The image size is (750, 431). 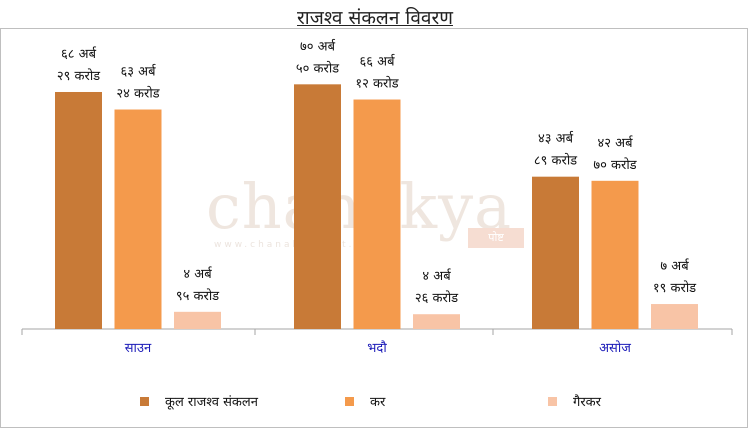 What do you see at coordinates (138, 348) in the screenshot?
I see `category-label: साउन` at bounding box center [138, 348].